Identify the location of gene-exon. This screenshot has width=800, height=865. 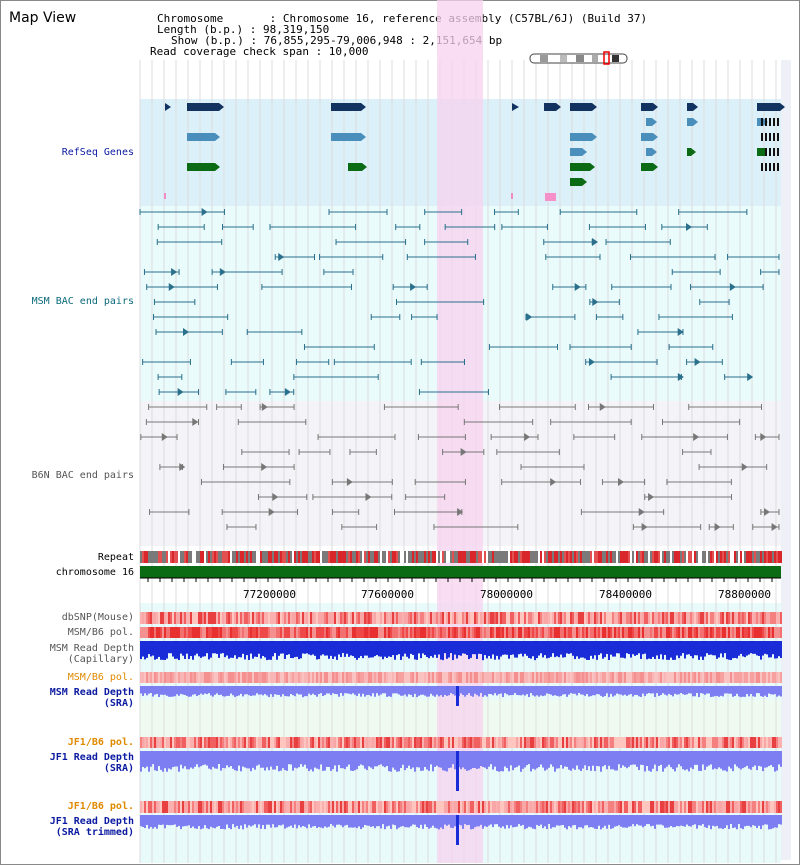
(766, 167).